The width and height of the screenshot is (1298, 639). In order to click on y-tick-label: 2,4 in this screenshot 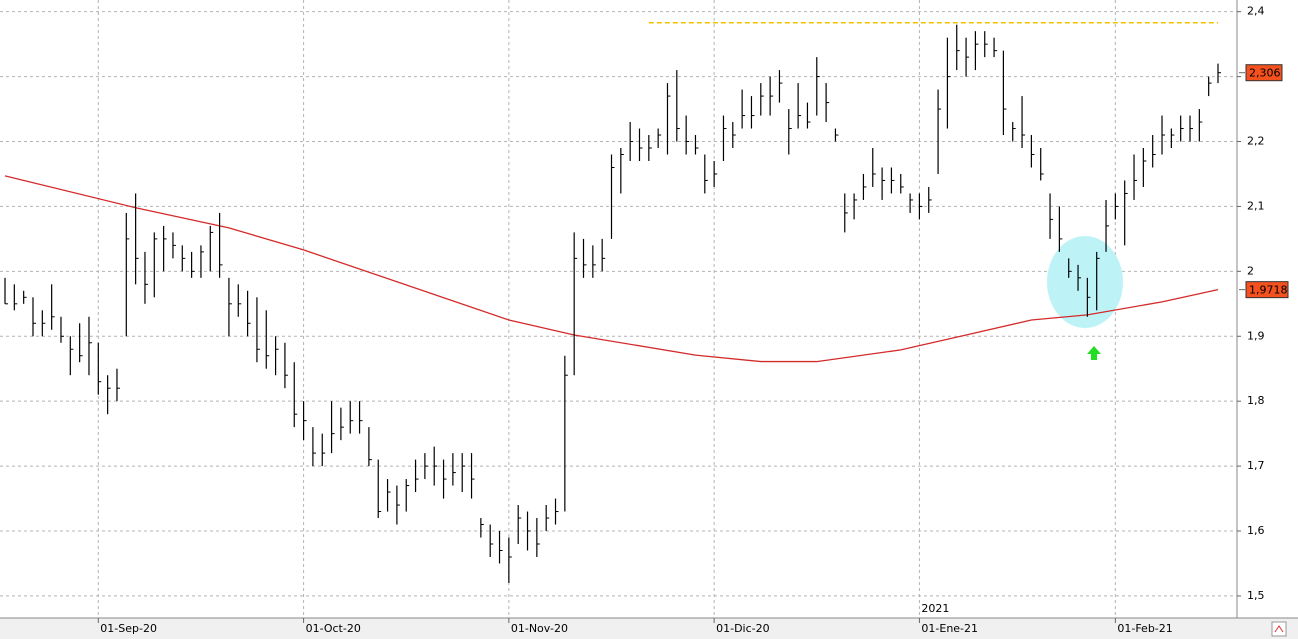, I will do `click(1256, 11)`.